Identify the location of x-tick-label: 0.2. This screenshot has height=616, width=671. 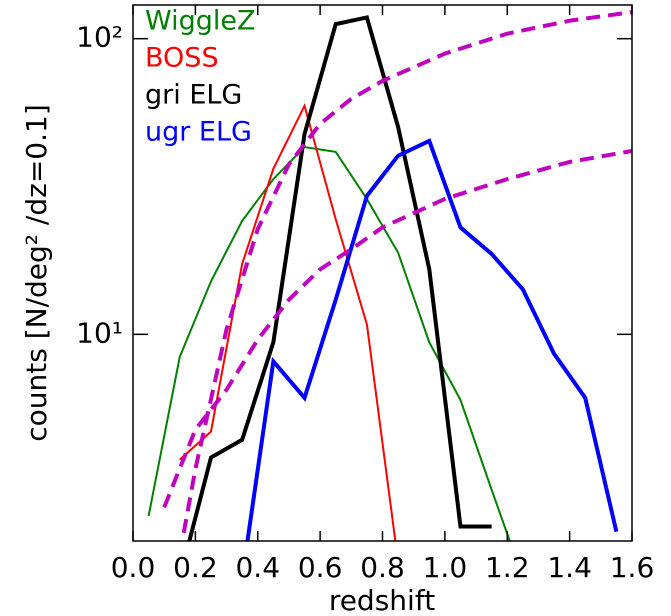
(195, 567).